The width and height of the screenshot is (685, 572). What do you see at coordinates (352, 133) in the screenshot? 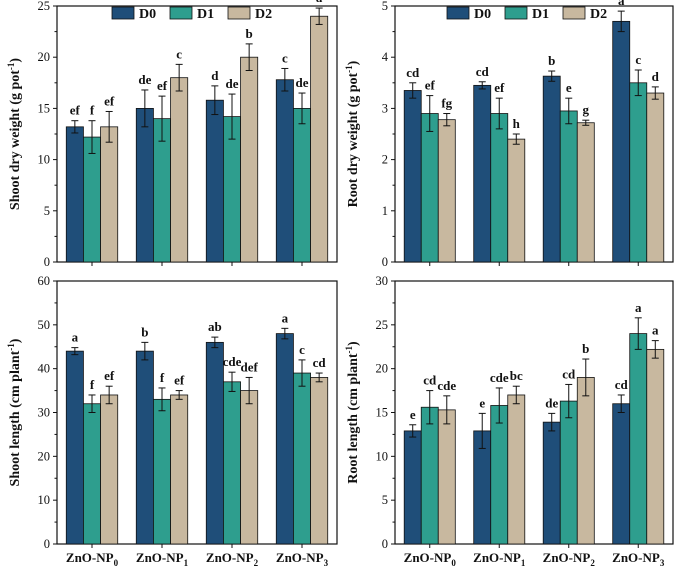
I see `y-axis-label: Root dry weight (g pot-1)` at bounding box center [352, 133].